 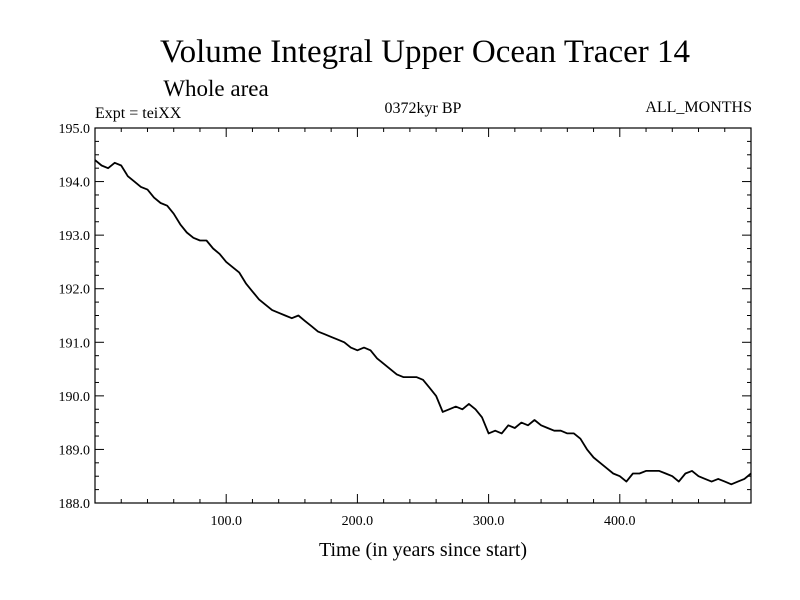 What do you see at coordinates (75, 397) in the screenshot?
I see `y-tick-label: 190.0` at bounding box center [75, 397].